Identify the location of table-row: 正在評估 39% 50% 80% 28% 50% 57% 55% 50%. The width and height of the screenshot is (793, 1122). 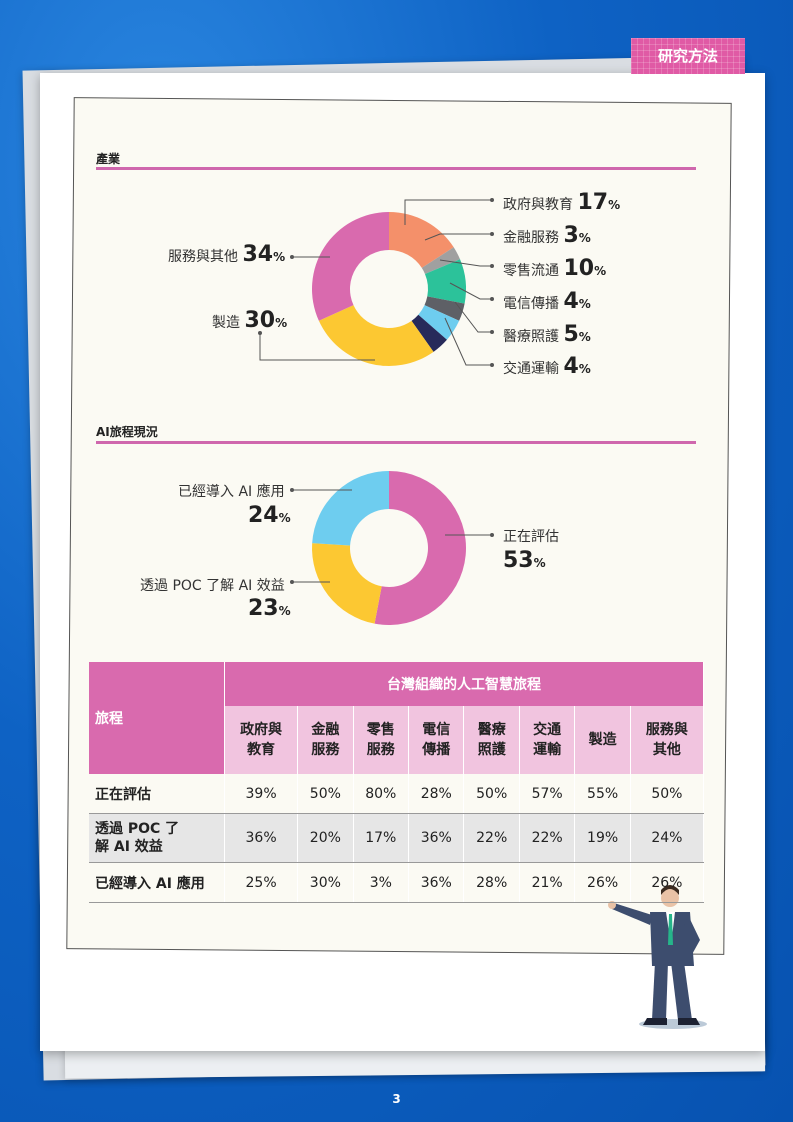
(397, 794).